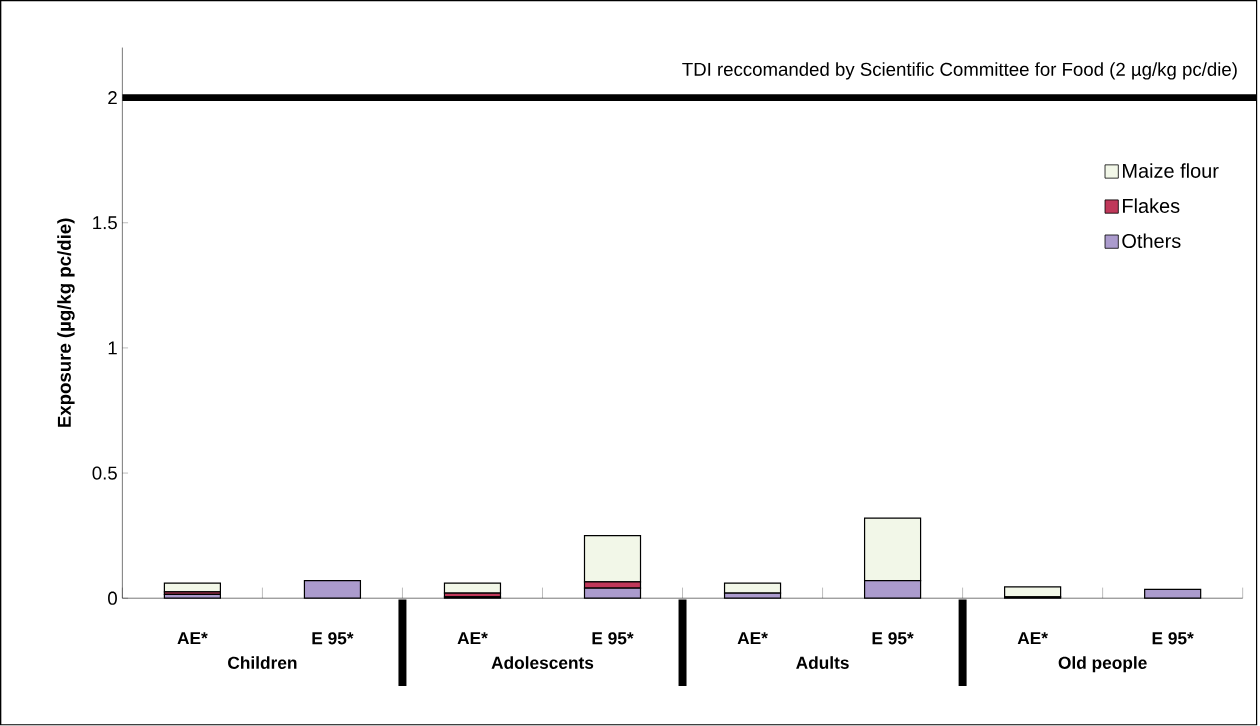  What do you see at coordinates (66, 323) in the screenshot?
I see `y-axis-title: Exposure (µg/kg pc/die)` at bounding box center [66, 323].